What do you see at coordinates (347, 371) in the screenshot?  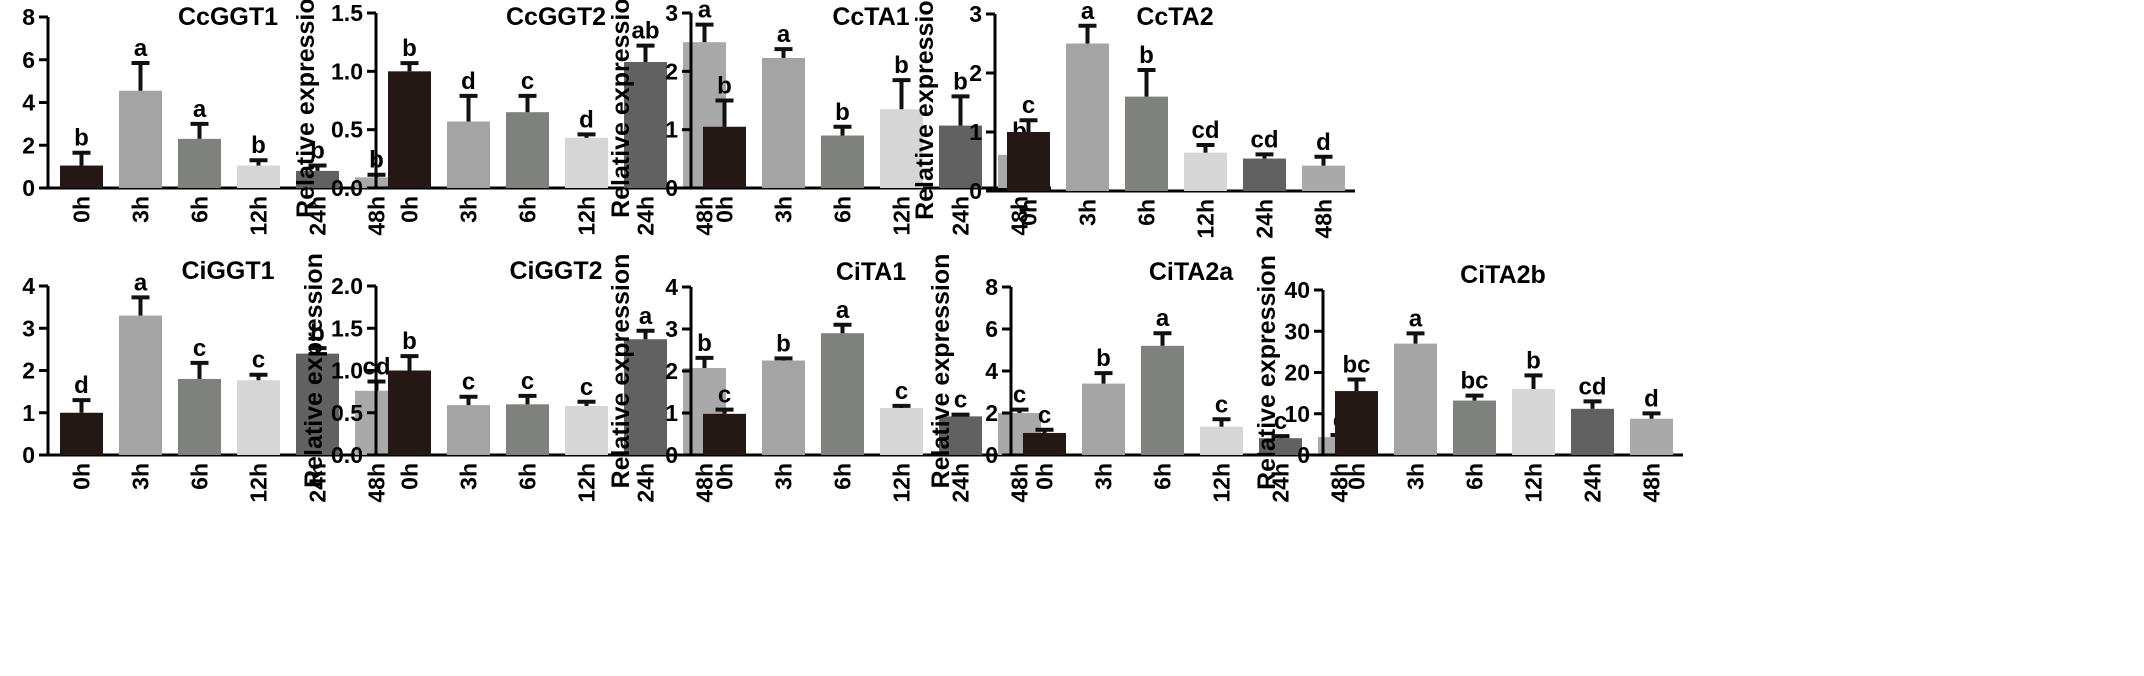 I see `y-tick-label: 1.0` at bounding box center [347, 371].